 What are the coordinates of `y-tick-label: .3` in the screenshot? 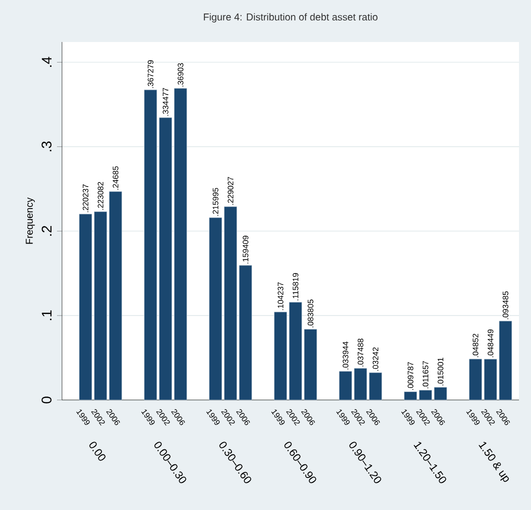 It's located at (47, 146).